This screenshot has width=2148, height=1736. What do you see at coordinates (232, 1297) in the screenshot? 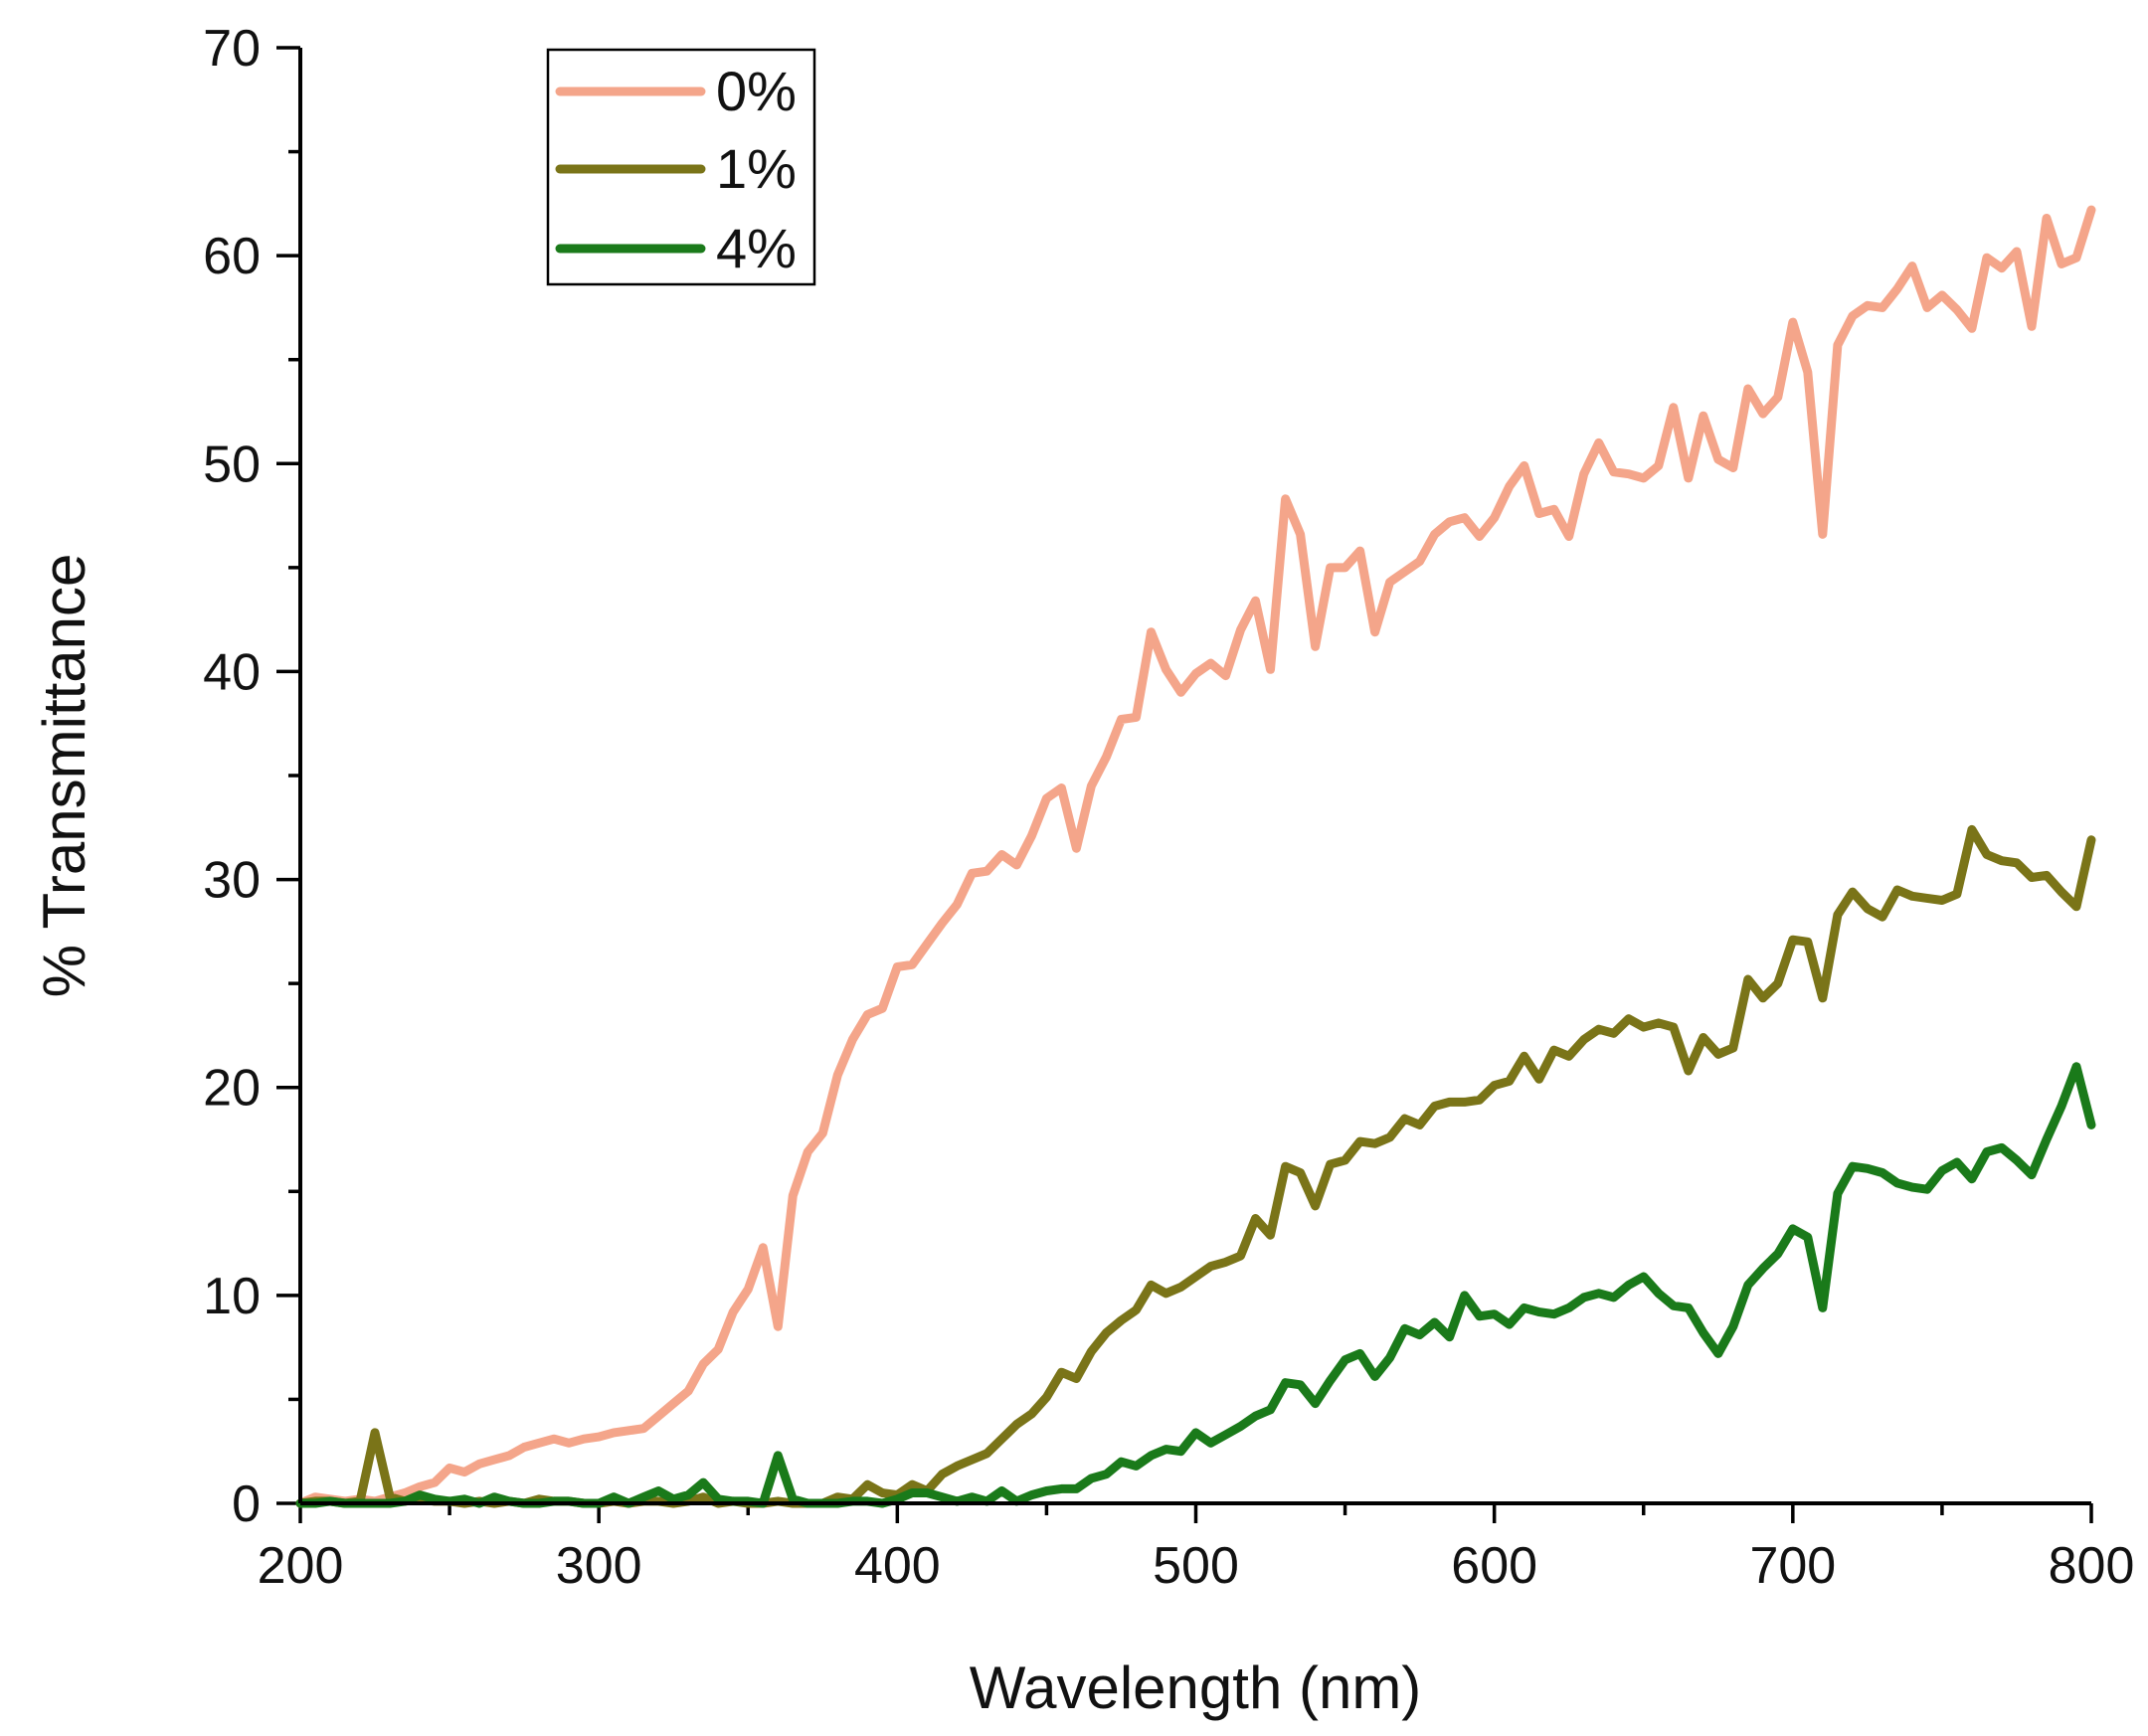
I see `y-tick-label: 10` at bounding box center [232, 1297].